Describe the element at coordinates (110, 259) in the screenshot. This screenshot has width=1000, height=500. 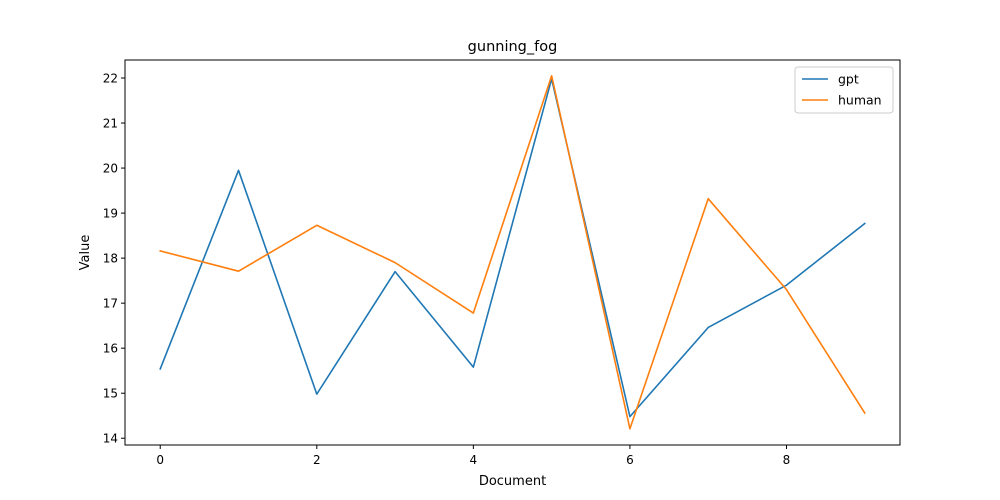
I see `y-tick-label: 18` at that location.